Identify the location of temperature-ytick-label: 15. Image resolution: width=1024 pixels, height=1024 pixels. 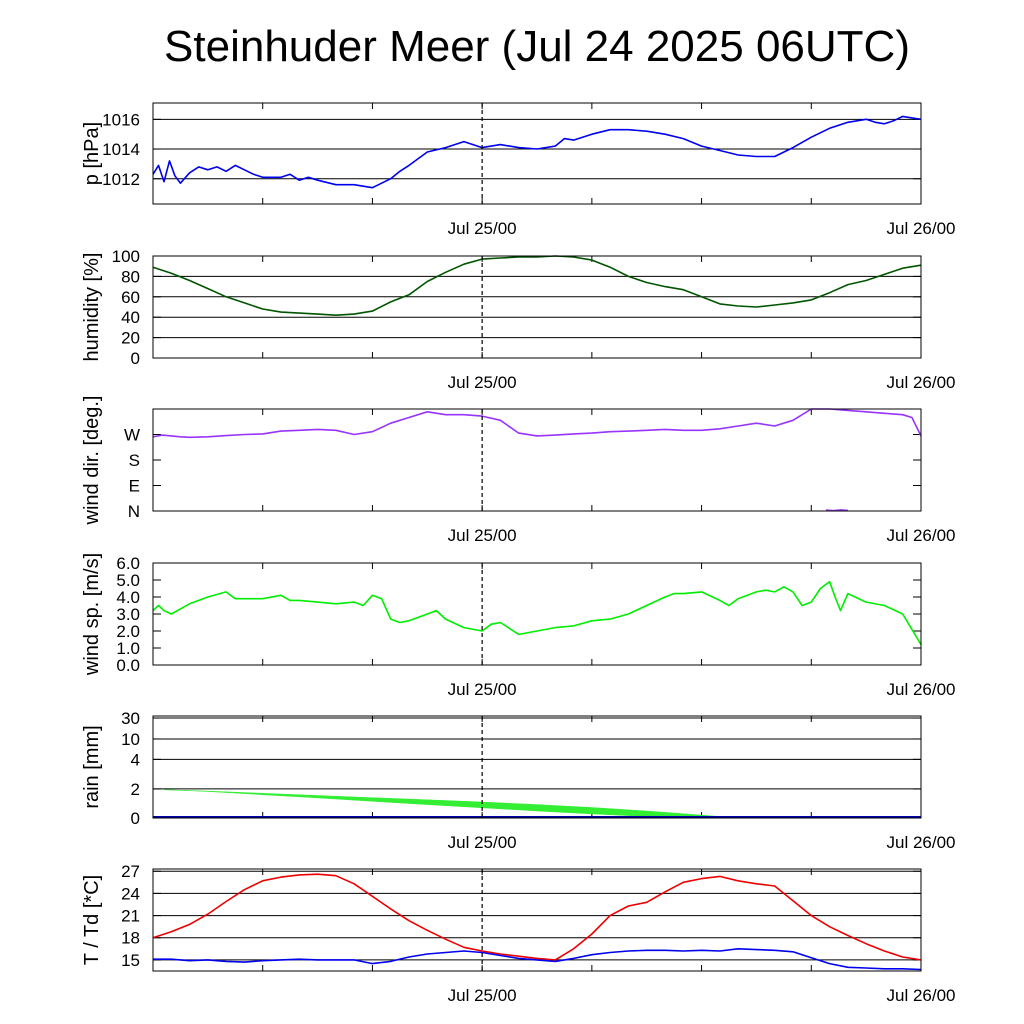
(130, 960).